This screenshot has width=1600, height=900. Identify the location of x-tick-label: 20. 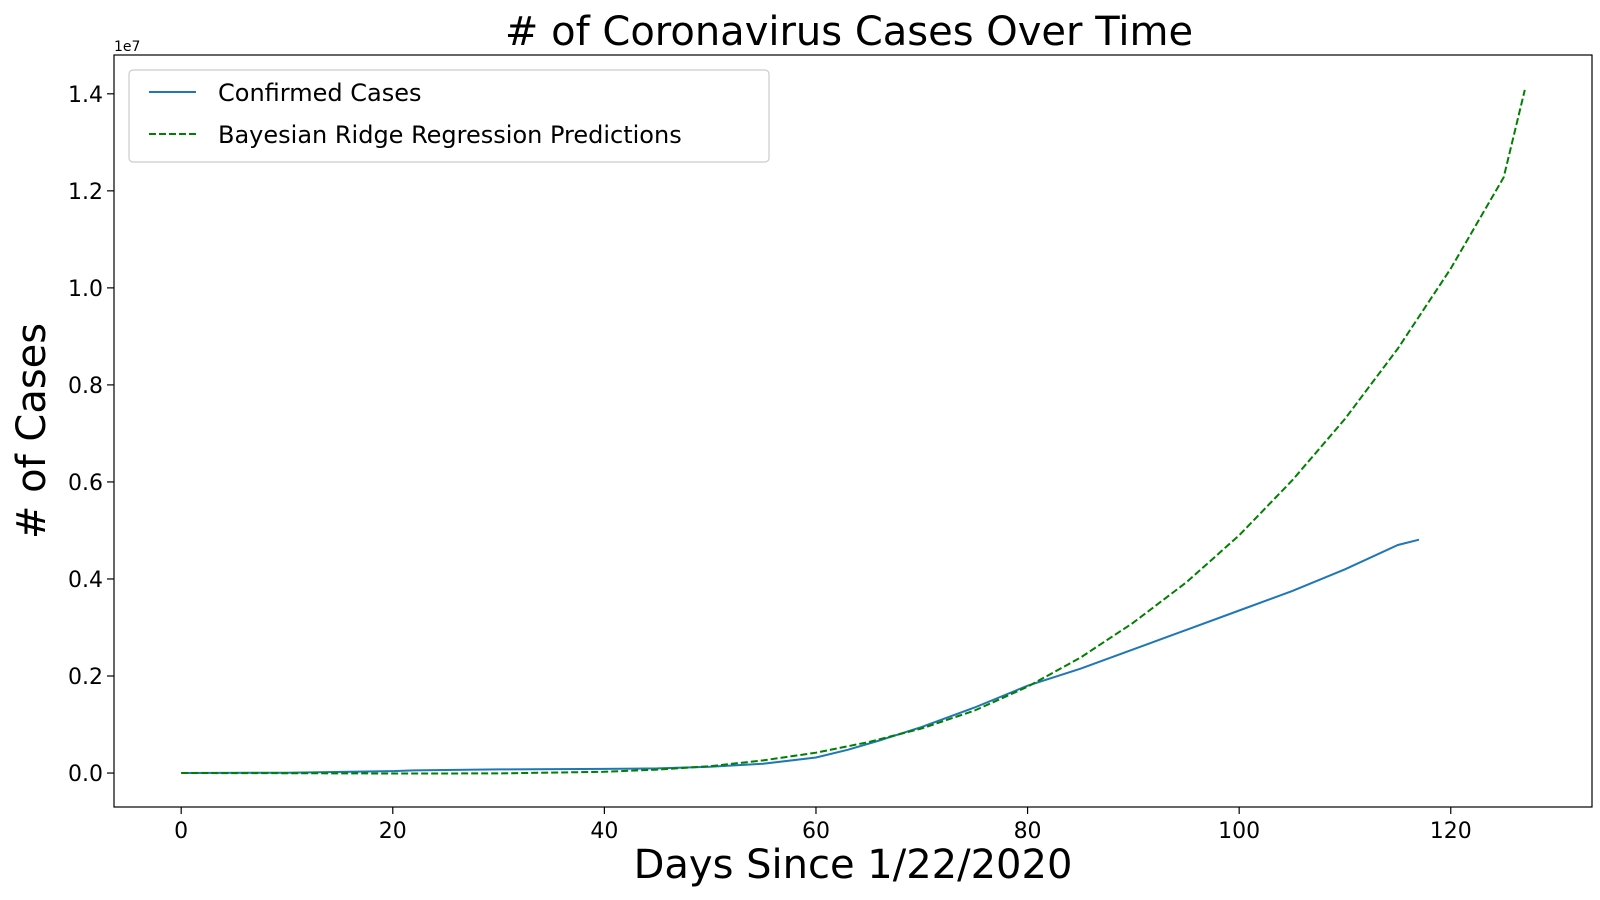
(393, 831).